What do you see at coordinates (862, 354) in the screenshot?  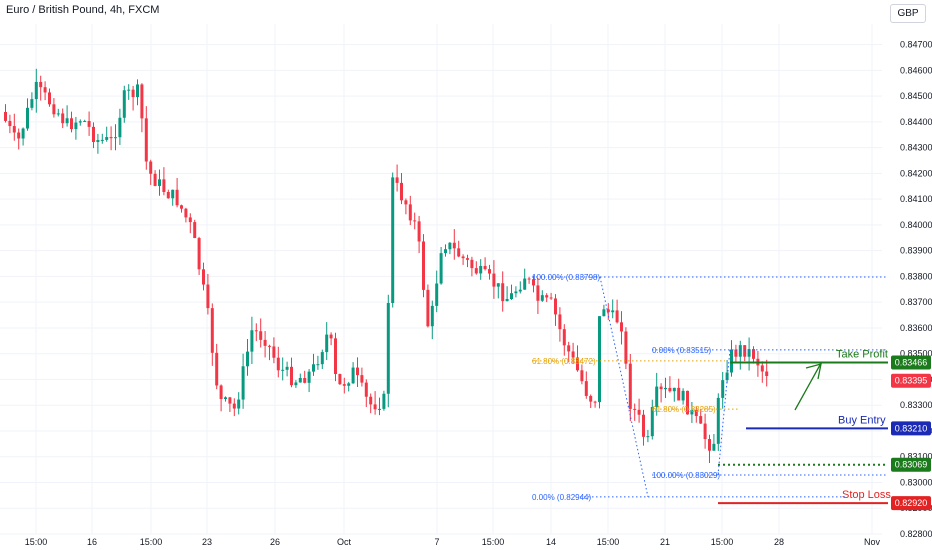 I see `take-profit-label: Take Profit` at bounding box center [862, 354].